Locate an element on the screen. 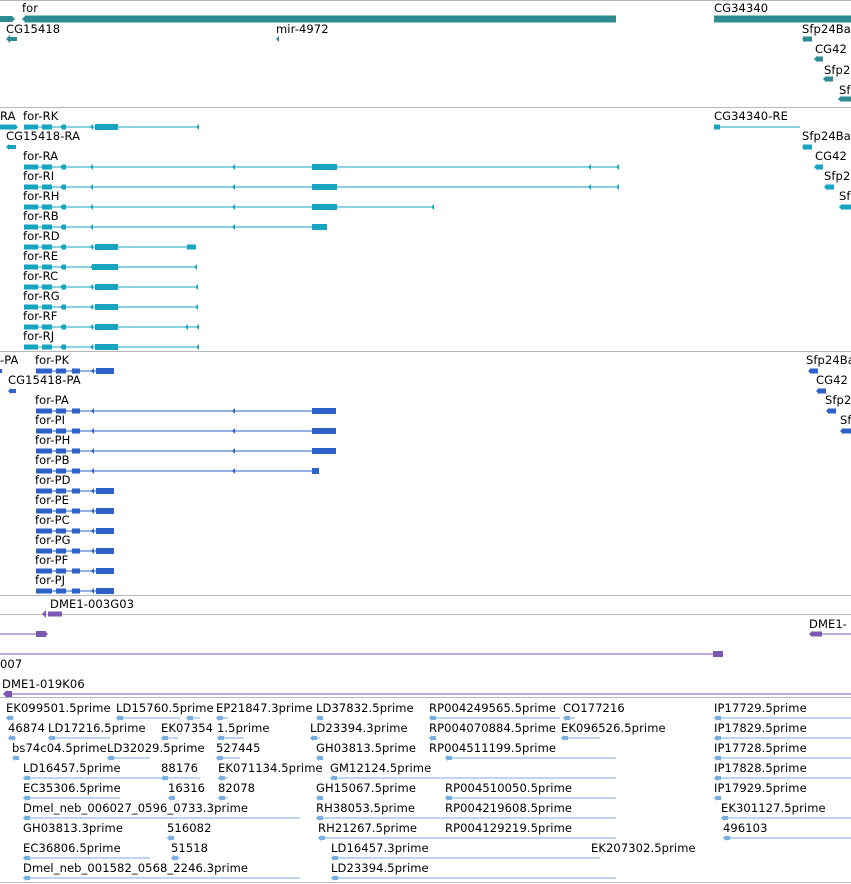 Image resolution: width=851 pixels, height=884 pixels. est-label: 516082 is located at coordinates (189, 828).